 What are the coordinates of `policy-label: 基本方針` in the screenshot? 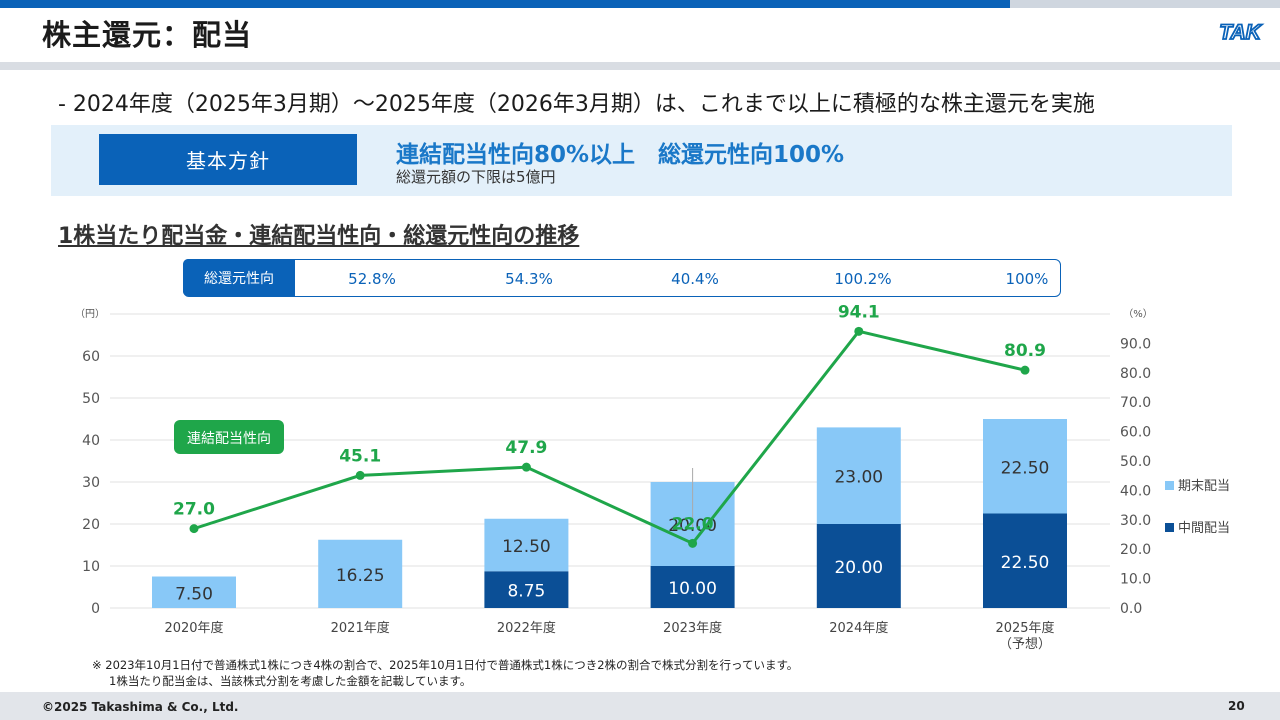 It's located at (228, 159).